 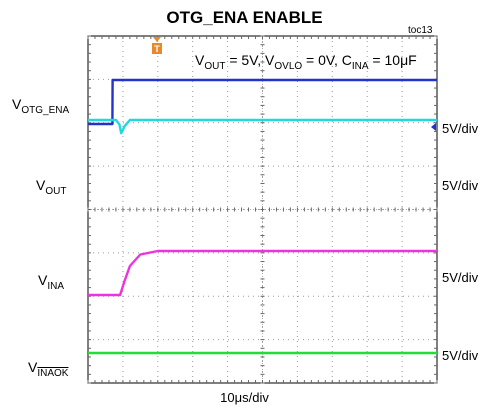 What do you see at coordinates (460, 185) in the screenshot?
I see `channel-scale-vout: 5V/div` at bounding box center [460, 185].